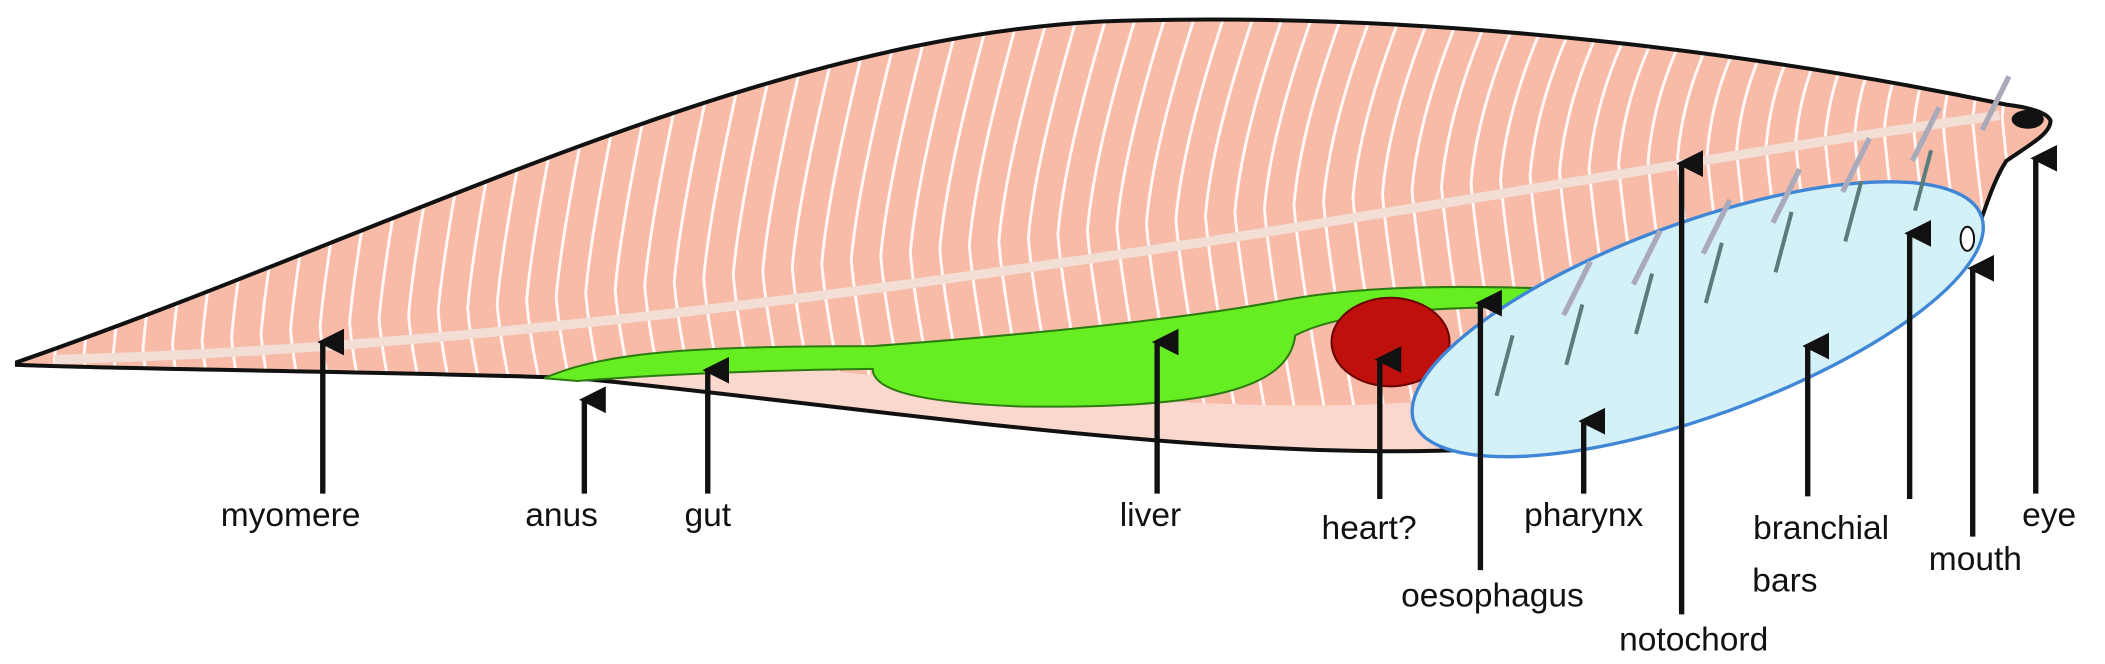  What do you see at coordinates (1821, 528) in the screenshot?
I see `label: branchial` at bounding box center [1821, 528].